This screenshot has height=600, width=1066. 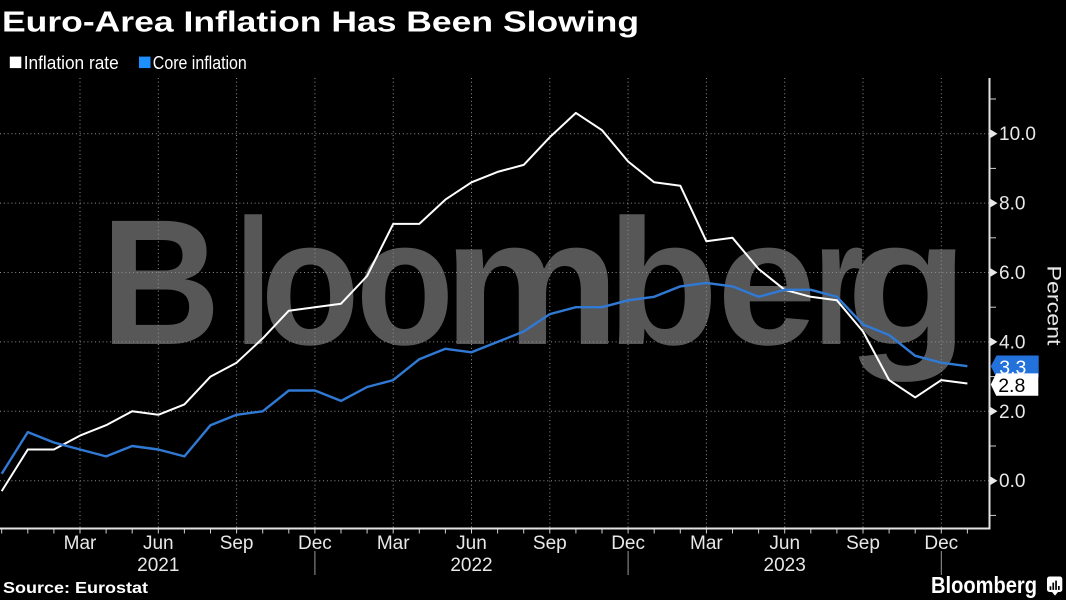 I want to click on svg-text: b, so click(x=663, y=282).